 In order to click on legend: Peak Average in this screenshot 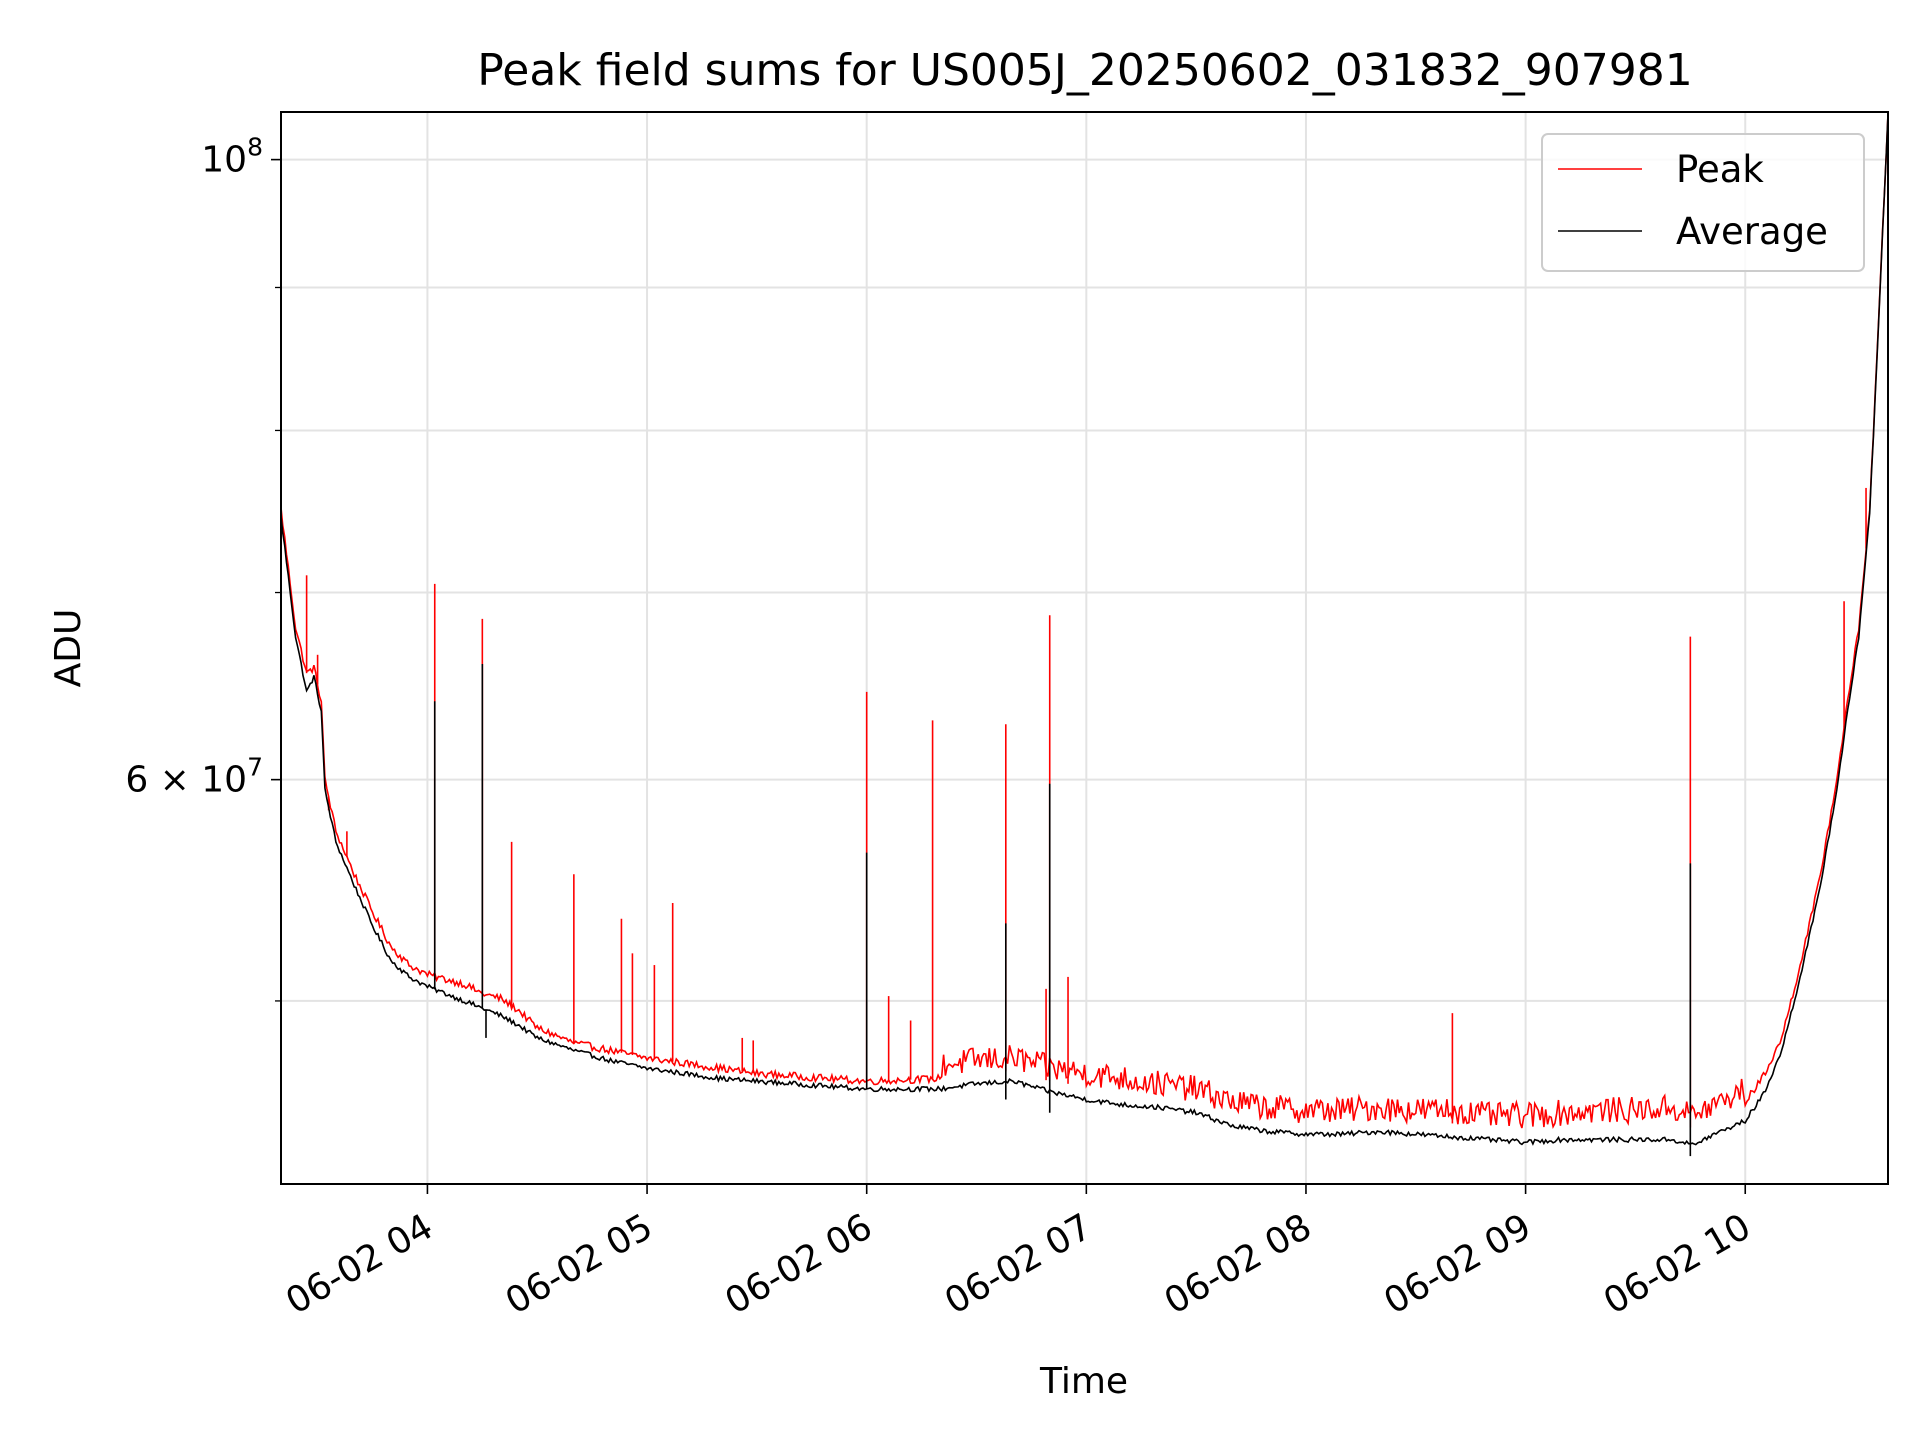, I will do `click(1703, 202)`.